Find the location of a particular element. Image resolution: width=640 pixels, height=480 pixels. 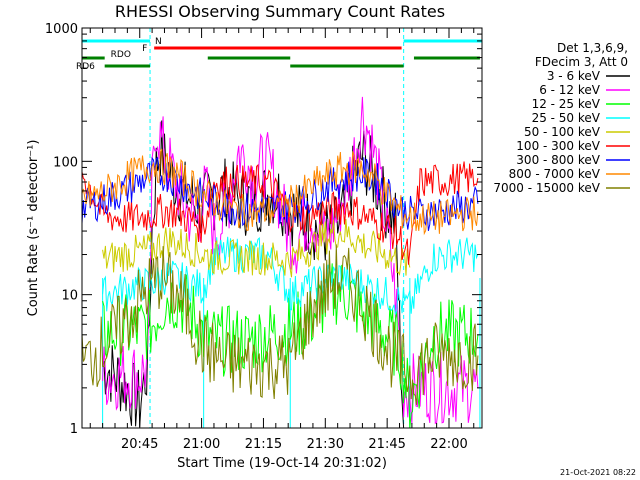

x-tick-label: 21:00 is located at coordinates (201, 444).